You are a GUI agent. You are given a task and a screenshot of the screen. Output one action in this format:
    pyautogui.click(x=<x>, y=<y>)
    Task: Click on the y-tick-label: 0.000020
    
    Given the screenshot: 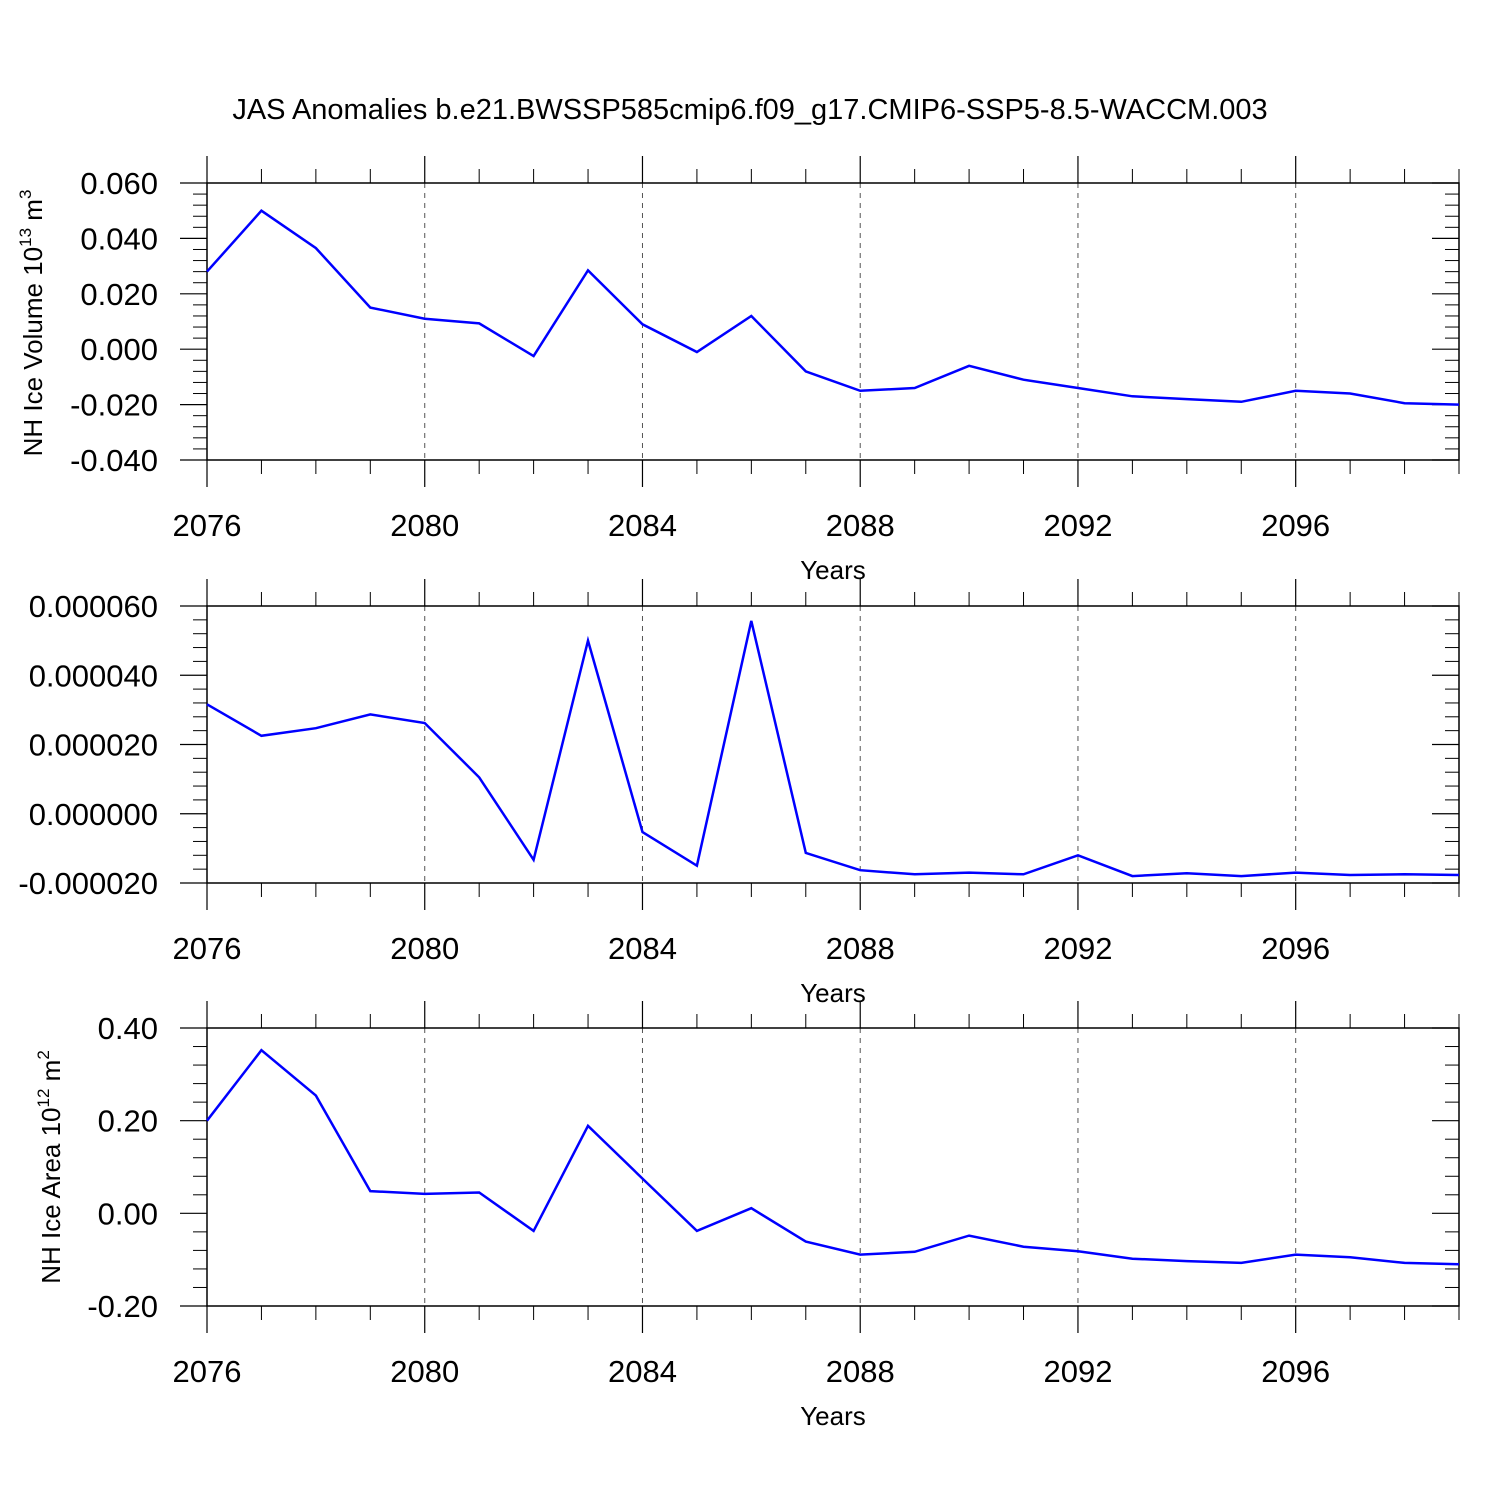 What is the action you would take?
    pyautogui.click(x=93, y=745)
    